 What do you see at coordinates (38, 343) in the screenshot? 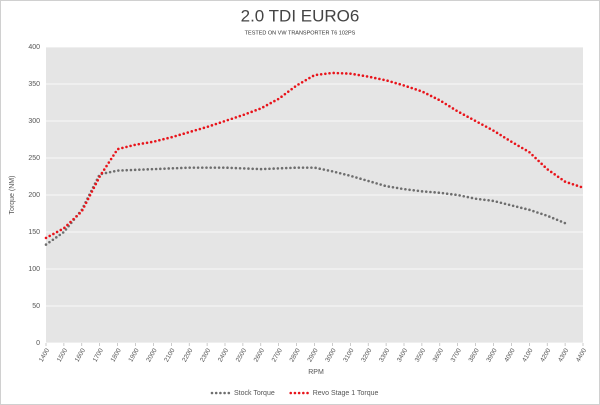
I see `y-tick-label: 0` at bounding box center [38, 343].